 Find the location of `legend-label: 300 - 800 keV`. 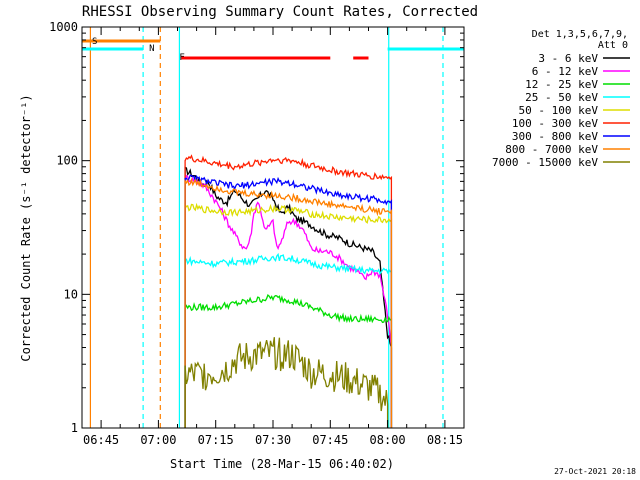

legend-label: 300 - 800 keV is located at coordinates (555, 136).